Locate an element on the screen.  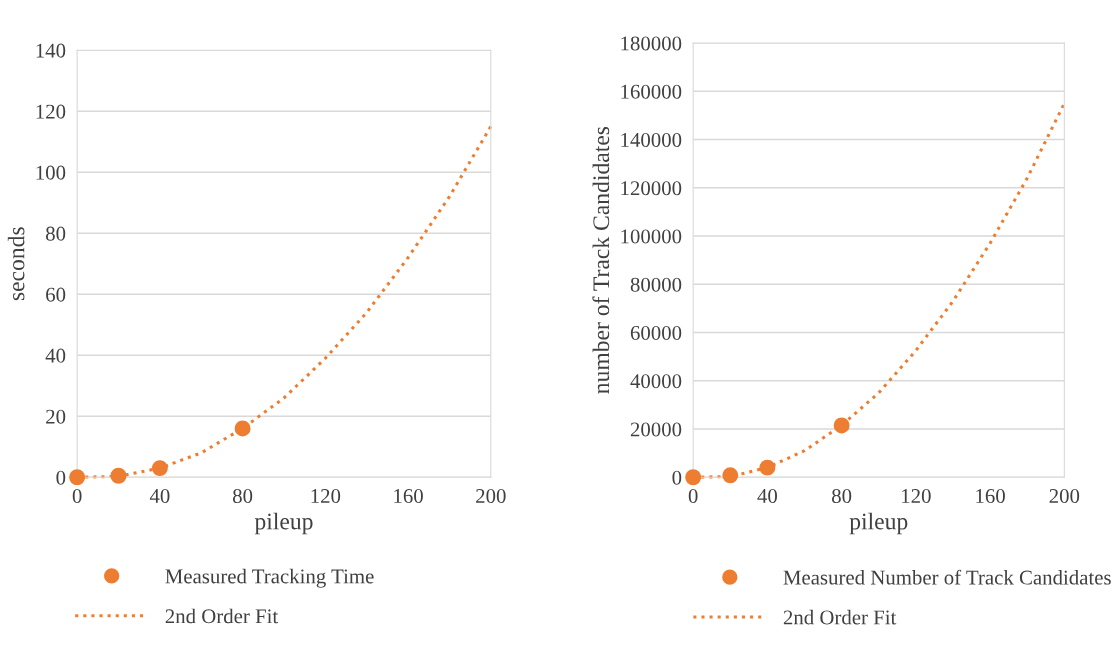
y-tick-label: 120 is located at coordinates (51, 111).